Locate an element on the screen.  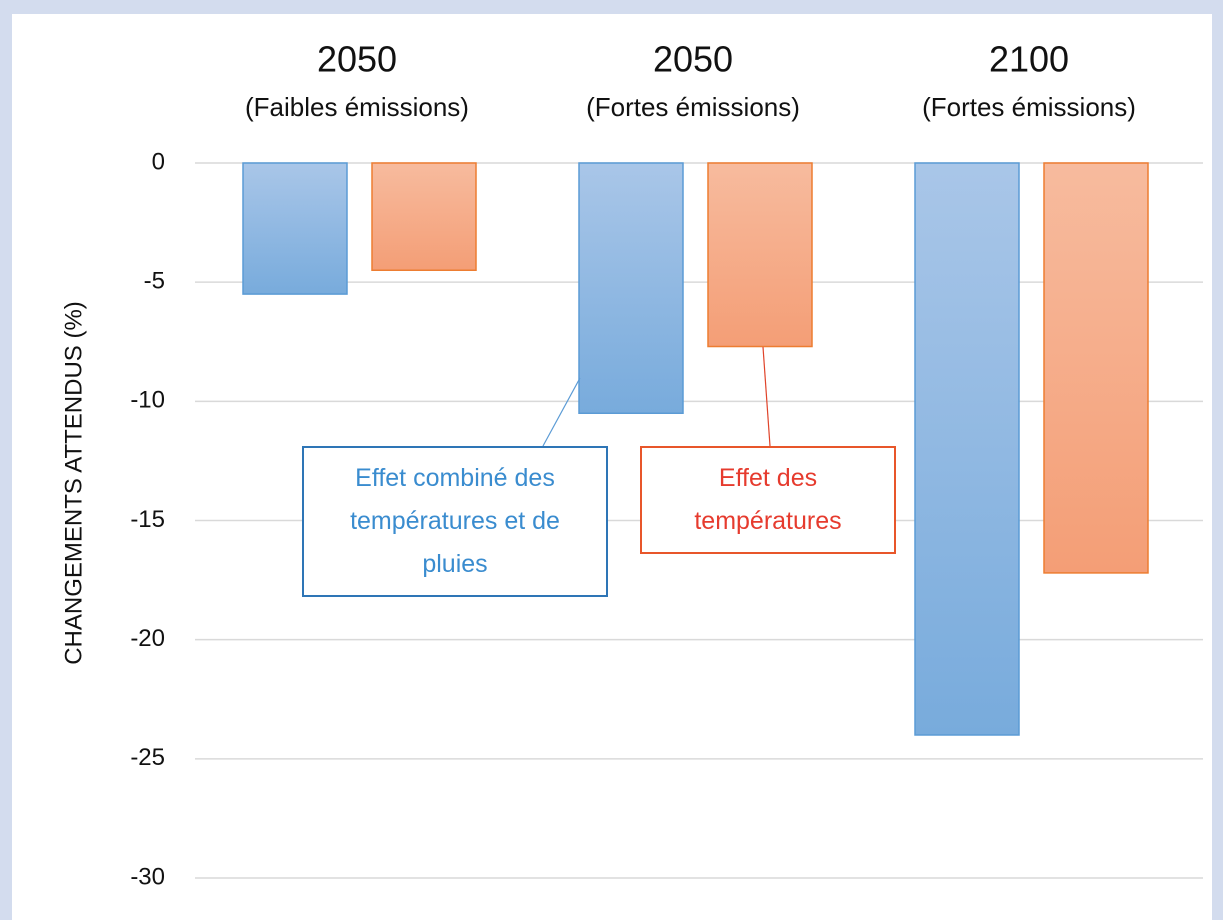
category-label: 2100 is located at coordinates (1029, 59).